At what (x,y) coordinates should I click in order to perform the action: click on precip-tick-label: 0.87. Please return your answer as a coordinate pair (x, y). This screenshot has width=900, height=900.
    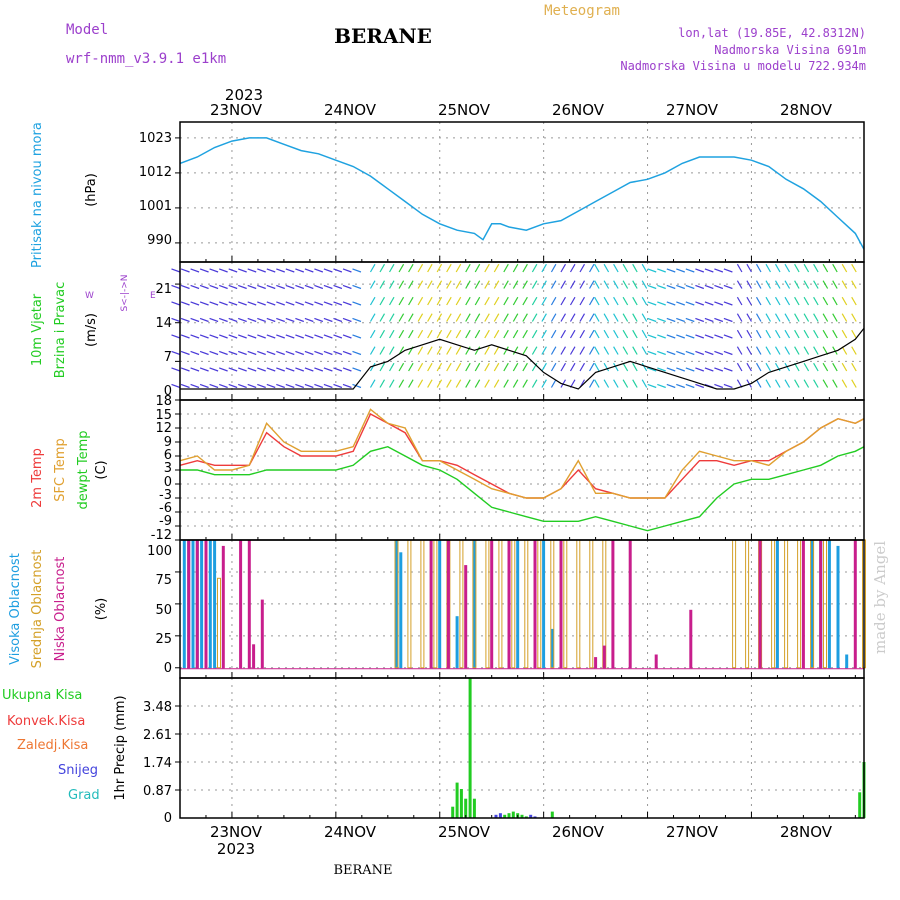
    Looking at the image, I should click on (157, 791).